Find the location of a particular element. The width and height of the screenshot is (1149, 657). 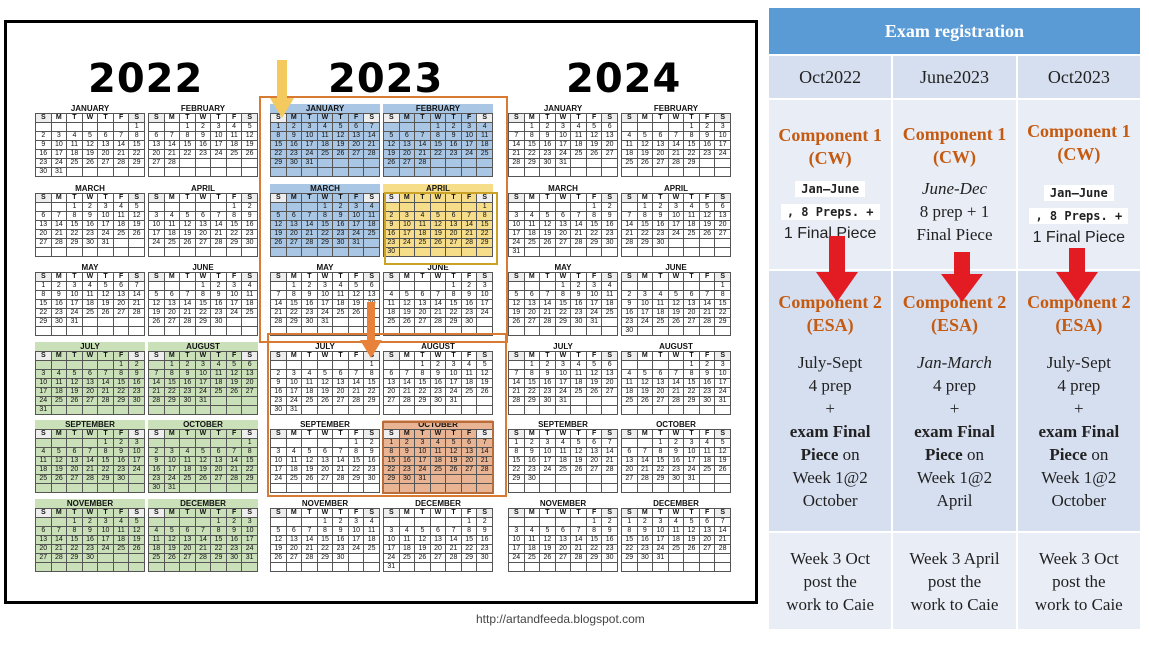

day-cell: 10 is located at coordinates (660, 531).